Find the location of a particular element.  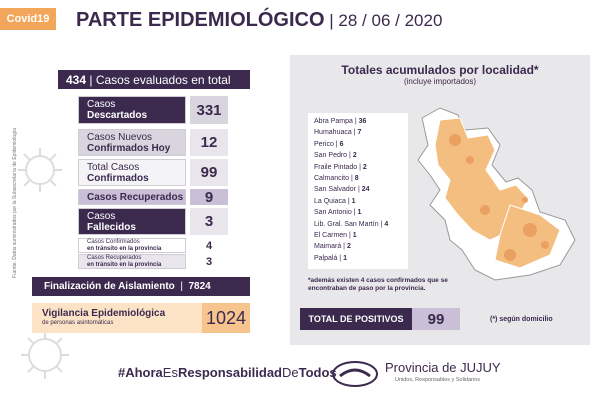

locality-name: Humahuaca is located at coordinates (333, 133).